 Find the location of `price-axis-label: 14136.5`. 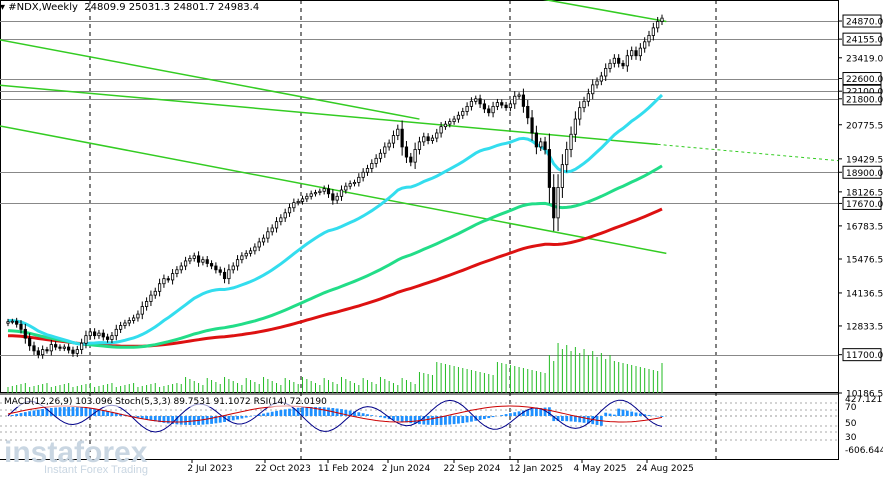

price-axis-label: 14136.5 is located at coordinates (864, 294).